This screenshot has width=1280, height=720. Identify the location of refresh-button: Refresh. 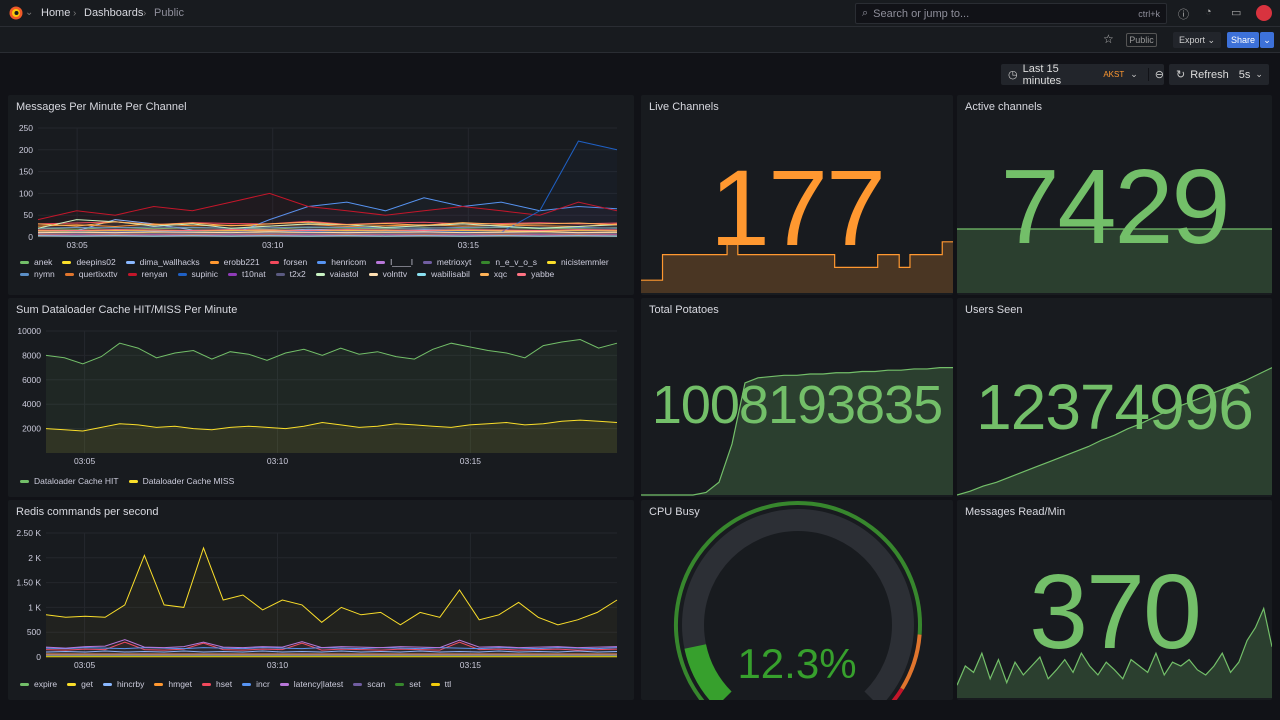
(1209, 74).